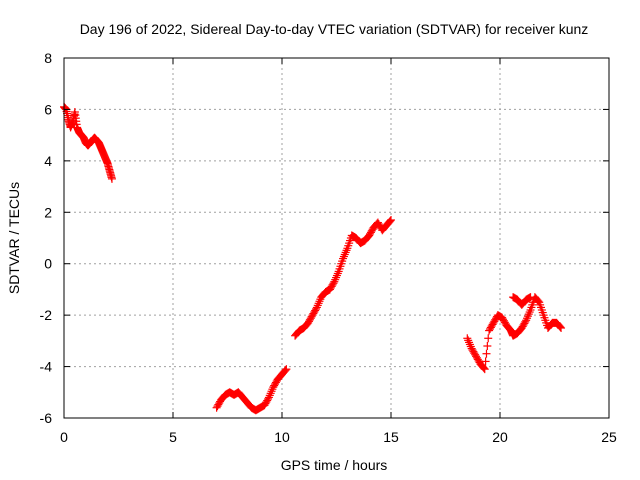 The width and height of the screenshot is (640, 480). I want to click on x-tick-label: 25, so click(609, 437).